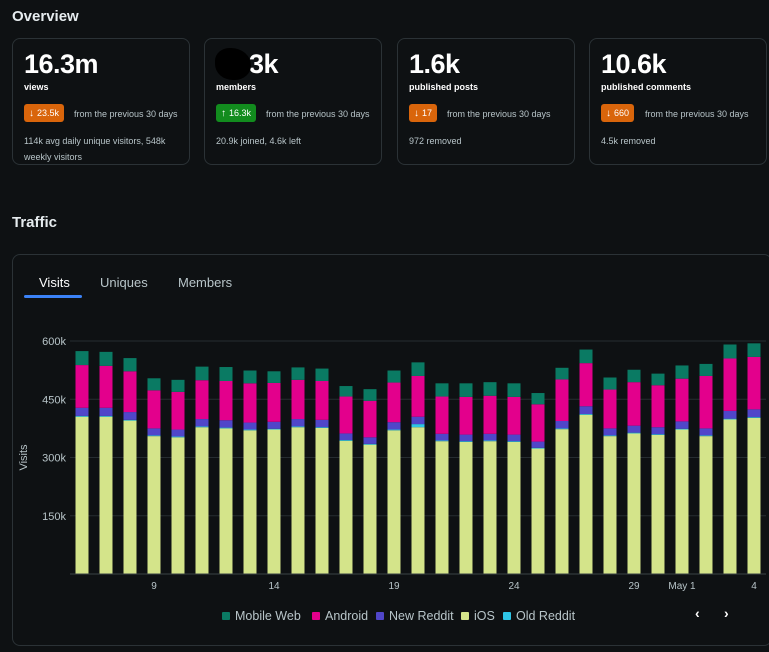 The height and width of the screenshot is (652, 769). Describe the element at coordinates (622, 113) in the screenshot. I see `comments-change-value: 660` at that location.